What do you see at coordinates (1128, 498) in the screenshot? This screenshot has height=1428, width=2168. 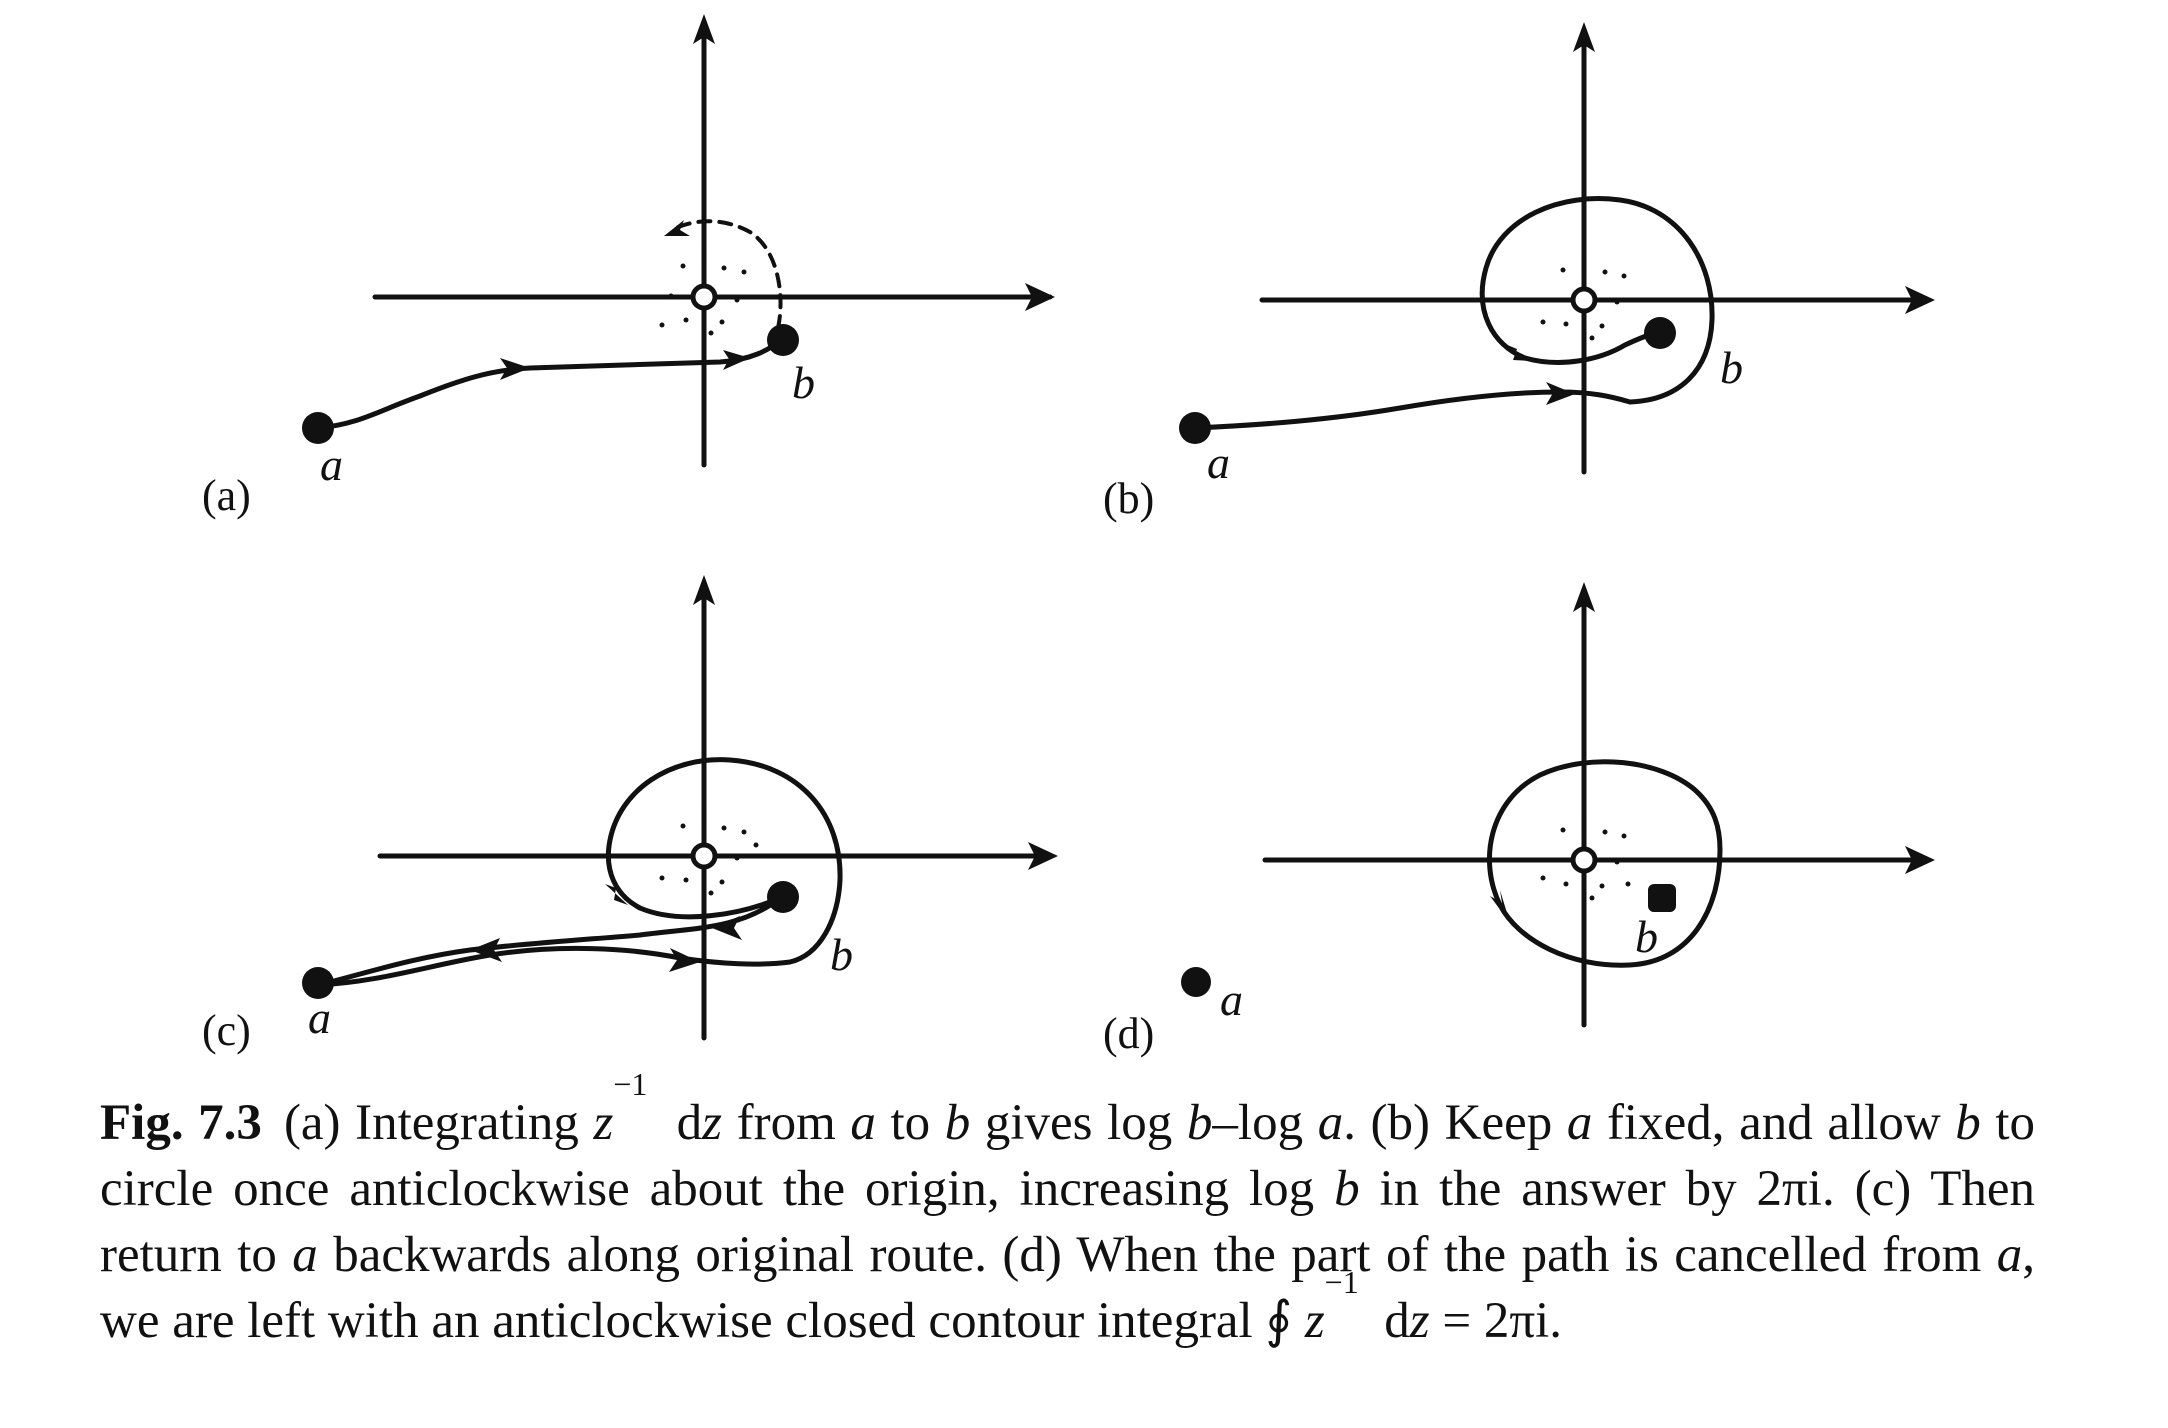 I see `panel-b-label: (b)` at bounding box center [1128, 498].